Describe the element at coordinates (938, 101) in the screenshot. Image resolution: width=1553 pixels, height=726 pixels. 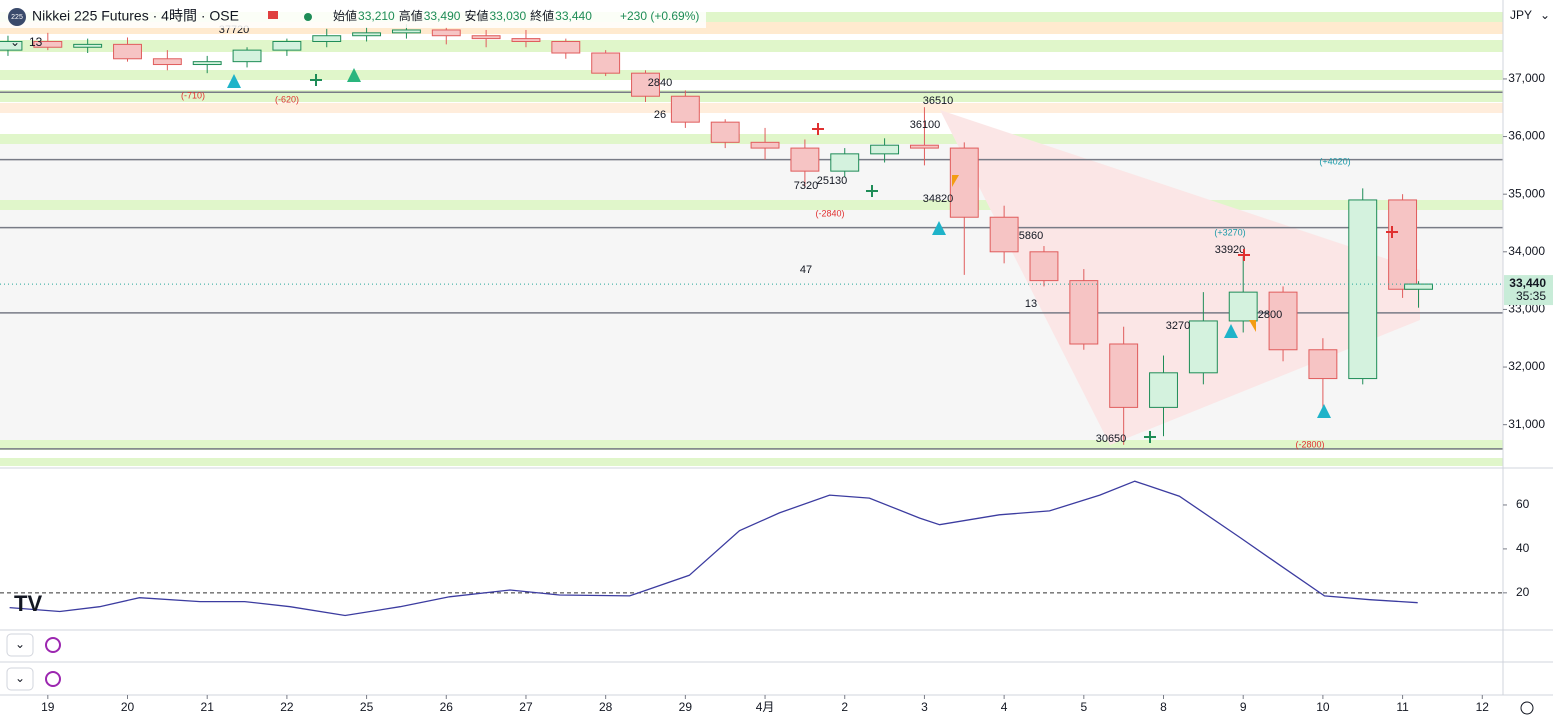
I see `annotation: 36510` at that location.